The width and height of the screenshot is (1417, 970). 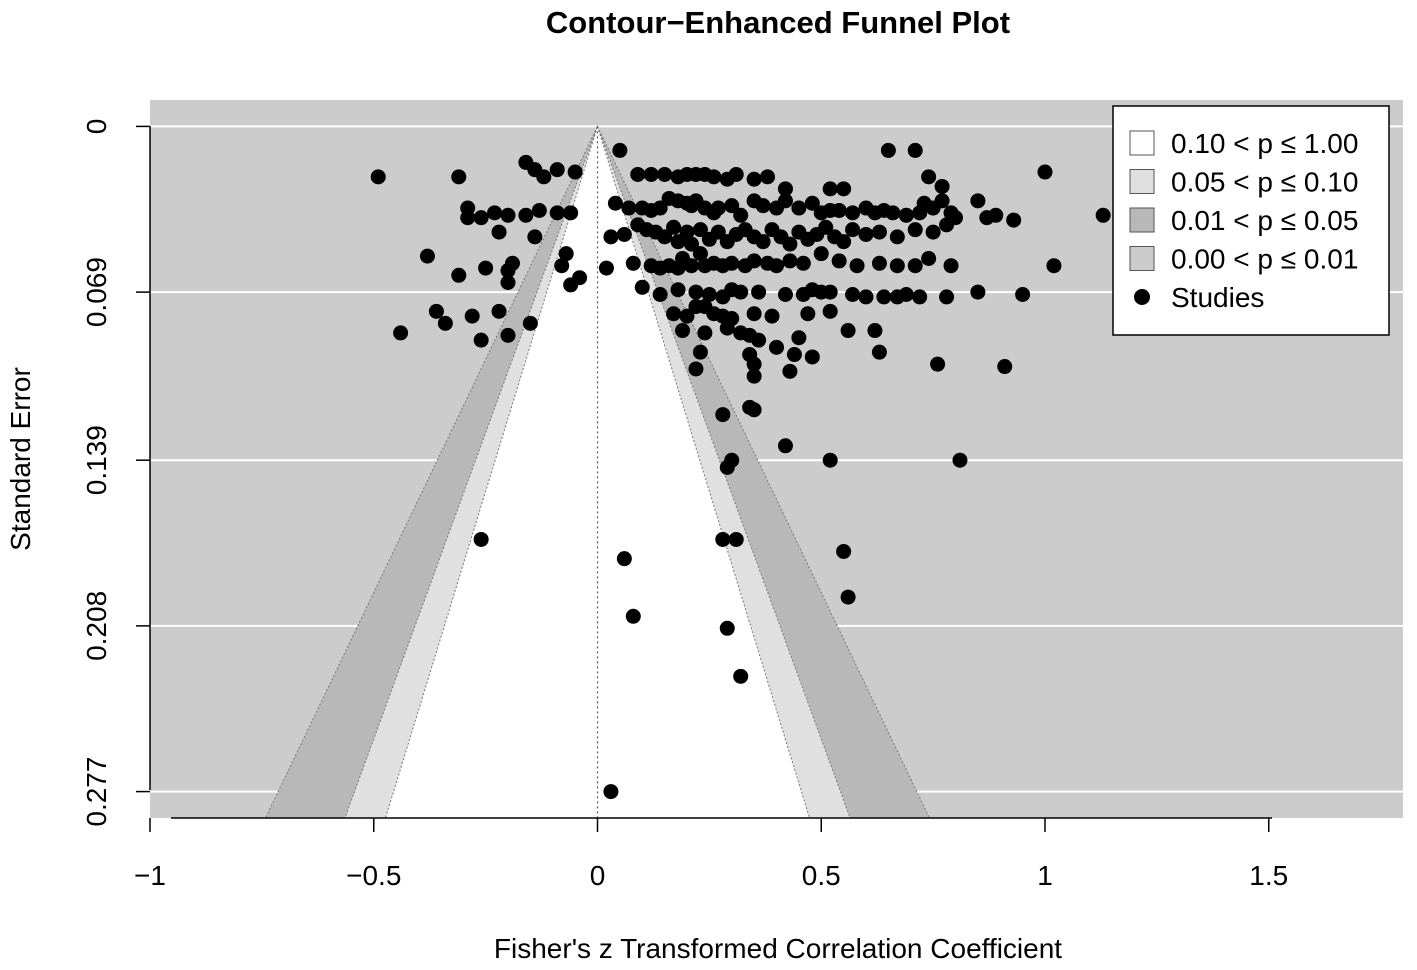 What do you see at coordinates (96, 792) in the screenshot?
I see `y-tick-label: 0.277` at bounding box center [96, 792].